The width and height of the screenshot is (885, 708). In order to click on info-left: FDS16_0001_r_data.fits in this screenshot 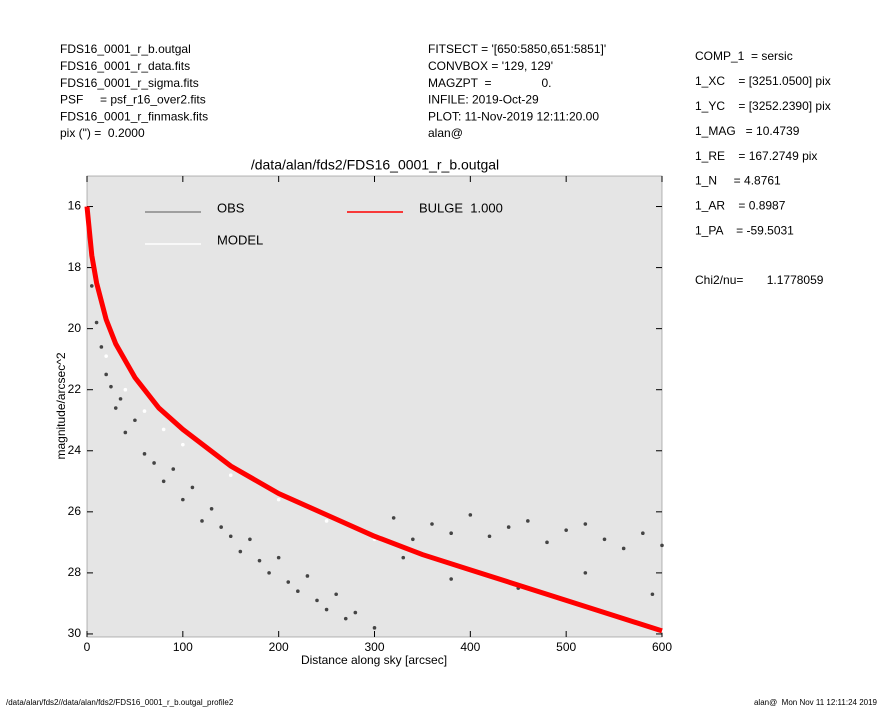, I will do `click(125, 66)`.